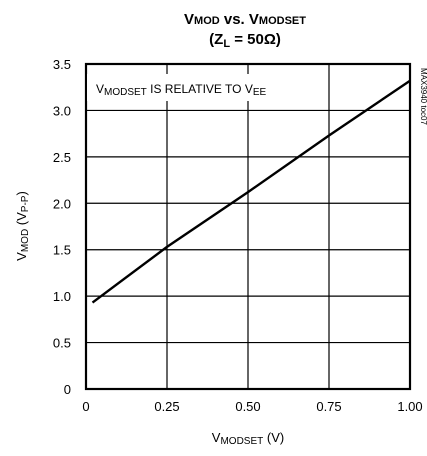 The height and width of the screenshot is (456, 427). What do you see at coordinates (328, 406) in the screenshot?
I see `x-tick-label: 0.75` at bounding box center [328, 406].